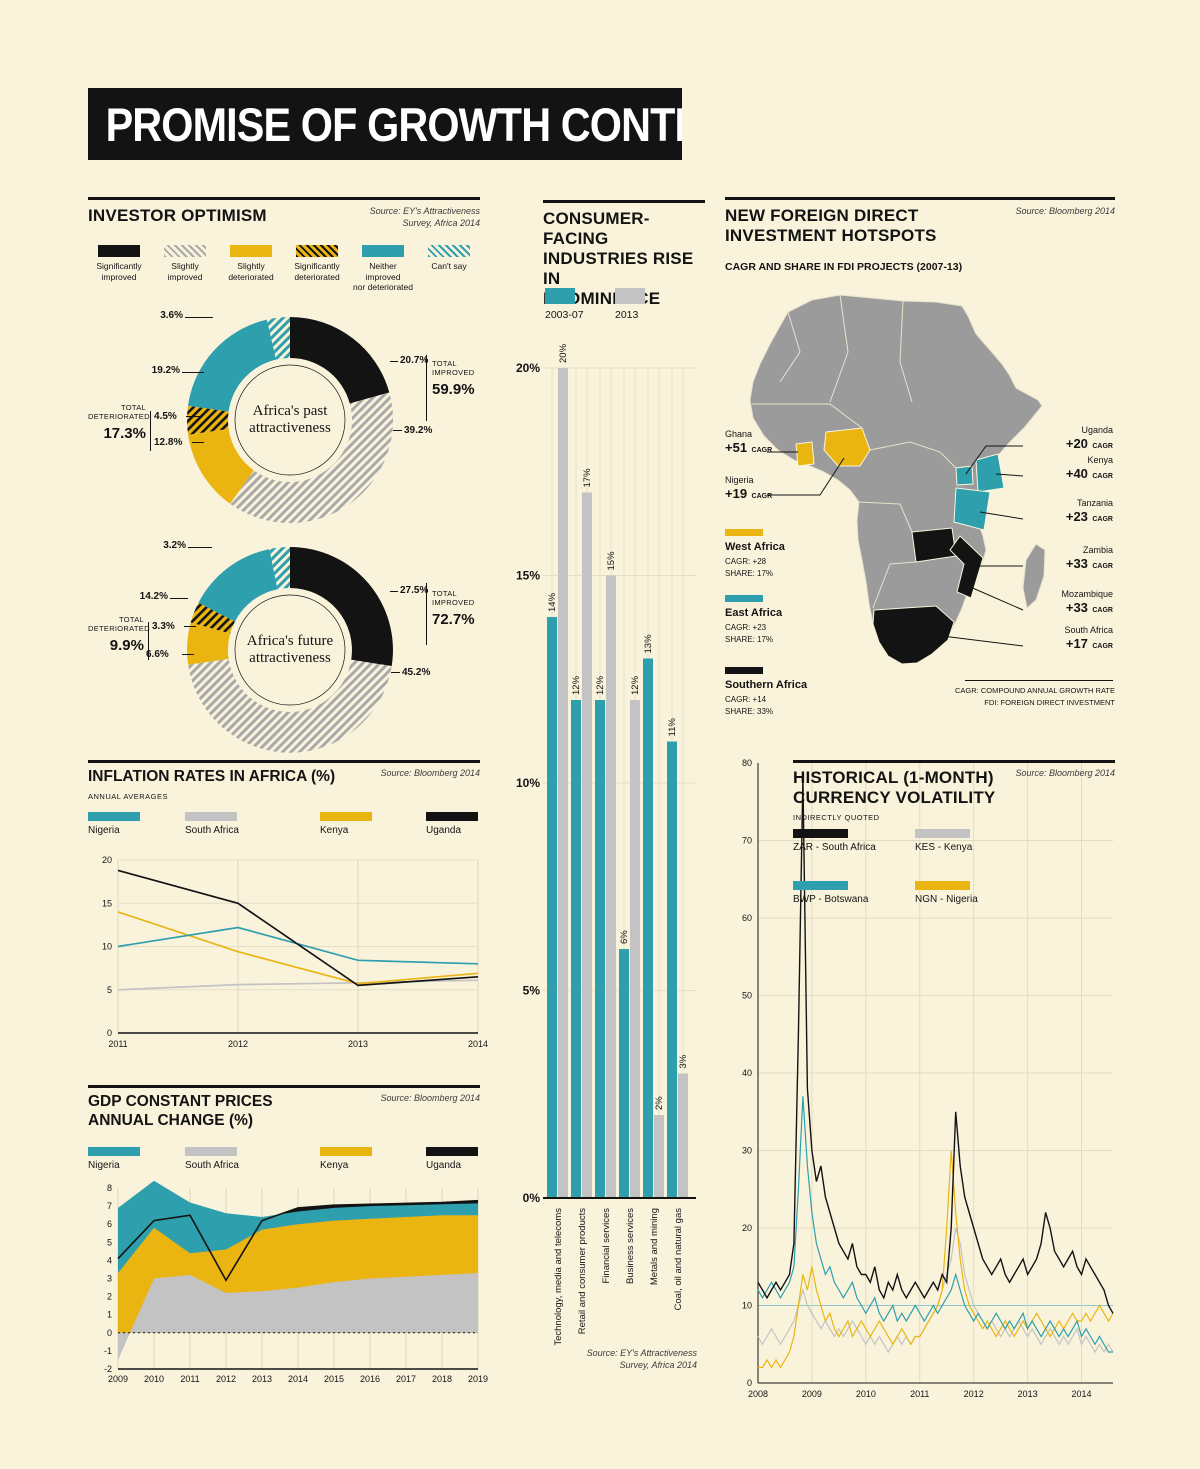 The height and width of the screenshot is (1469, 1200). Describe the element at coordinates (317, 251) in the screenshot. I see `swatch-yellow-stripe` at that location.